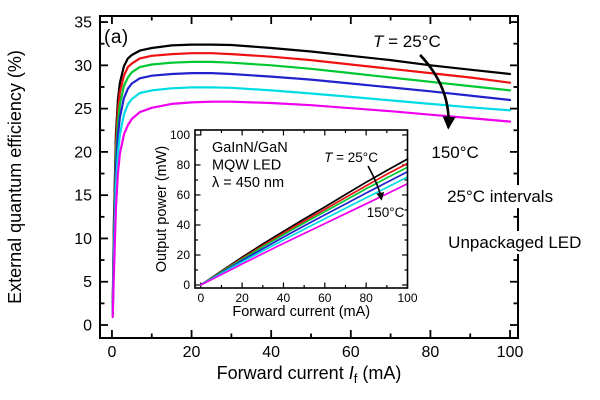  What do you see at coordinates (83, 109) in the screenshot?
I see `main-y-tick-label: 25` at bounding box center [83, 109].